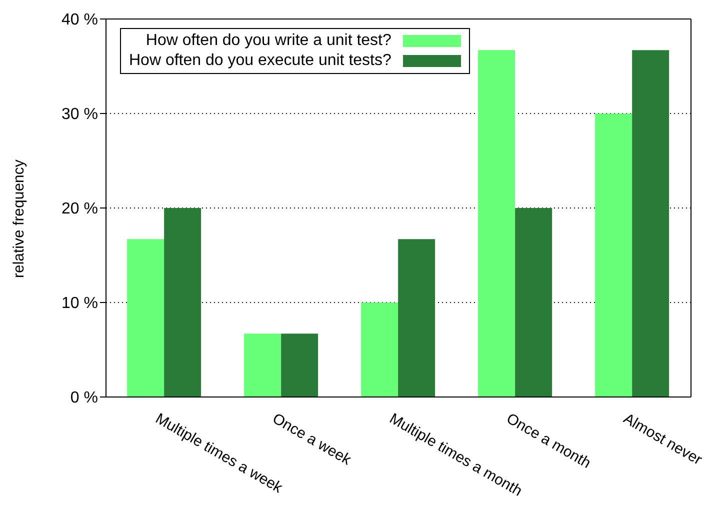  I want to click on y-tick-label: 30 %, so click(80, 115).